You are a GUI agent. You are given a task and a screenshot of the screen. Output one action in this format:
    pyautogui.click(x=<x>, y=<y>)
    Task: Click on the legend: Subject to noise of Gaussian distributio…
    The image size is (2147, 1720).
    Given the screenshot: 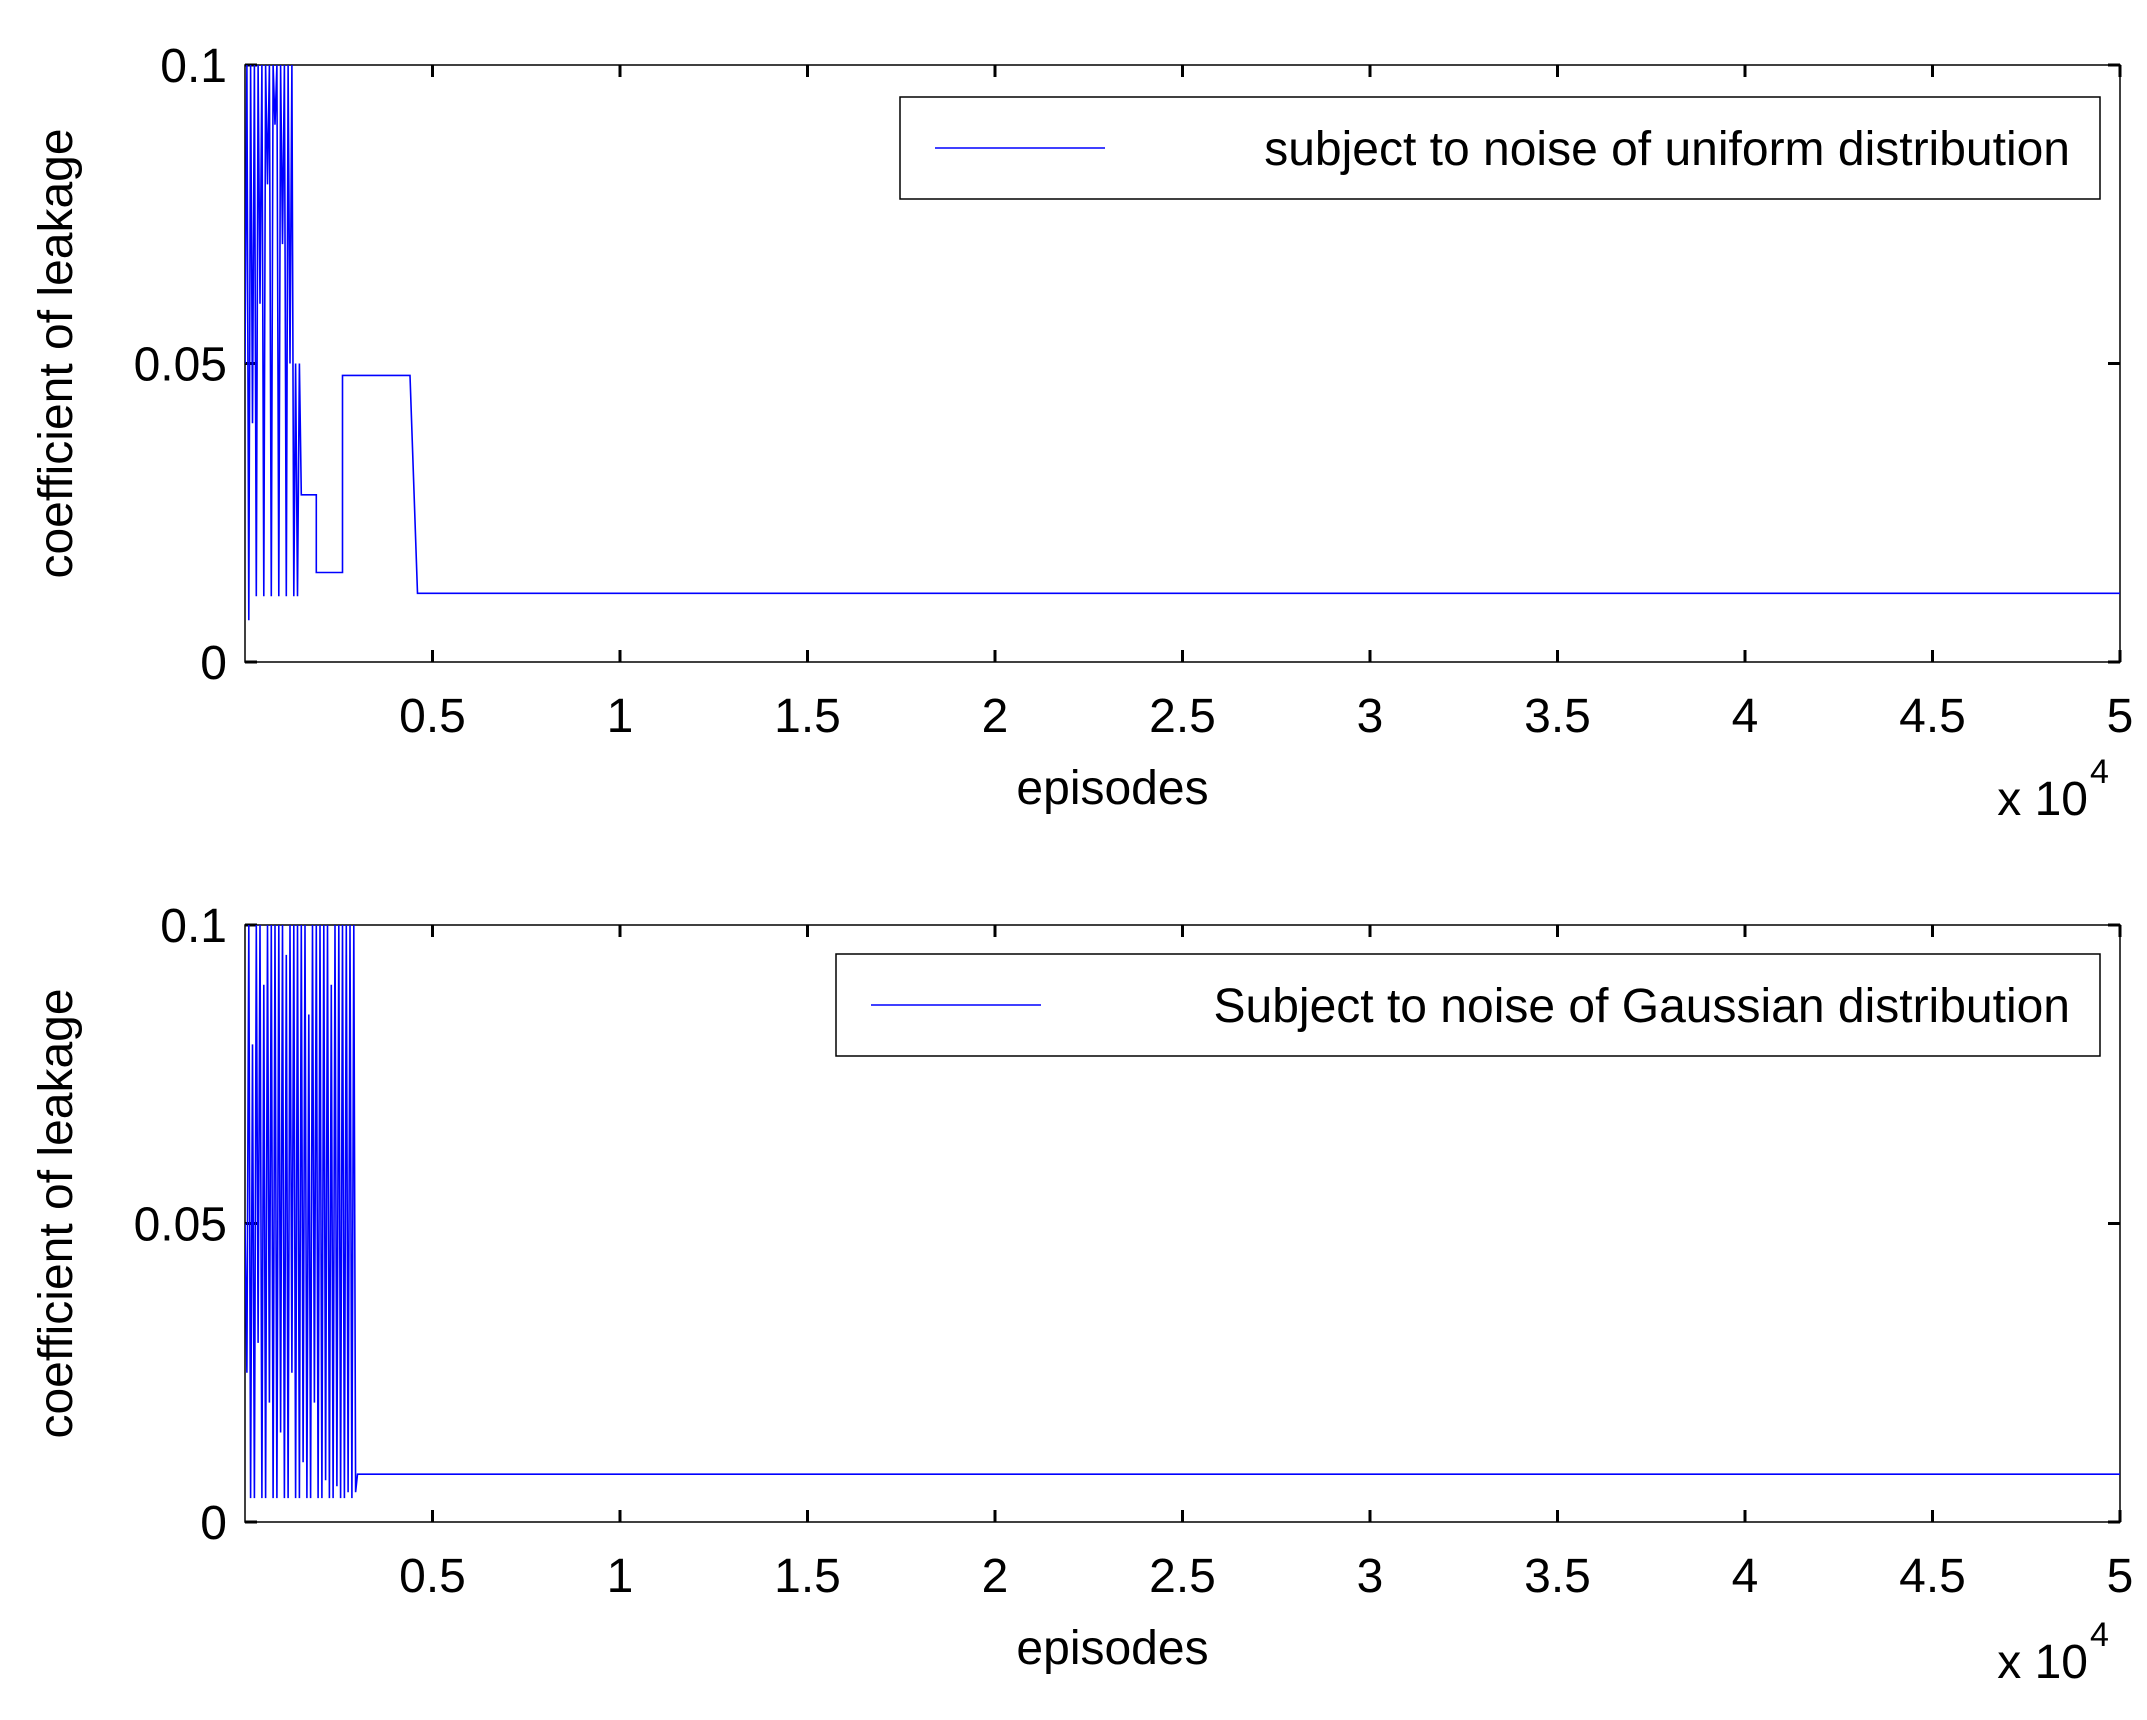 What is the action you would take?
    pyautogui.click(x=1468, y=1005)
    